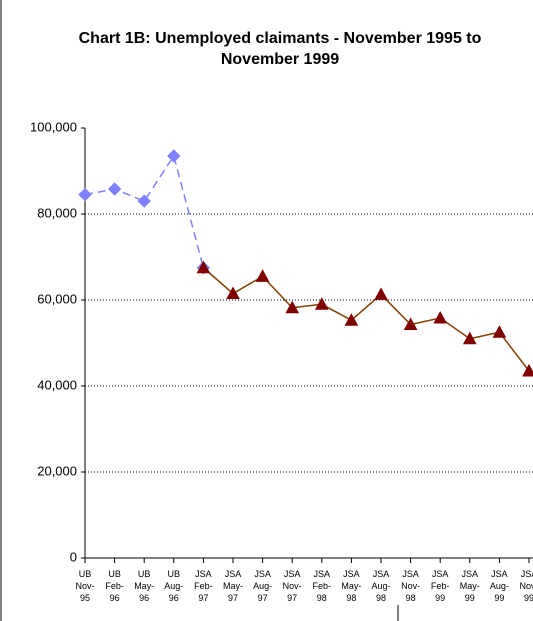 Image resolution: width=533 pixels, height=621 pixels. I want to click on x-tick-label: UB Nov-95, so click(85, 586).